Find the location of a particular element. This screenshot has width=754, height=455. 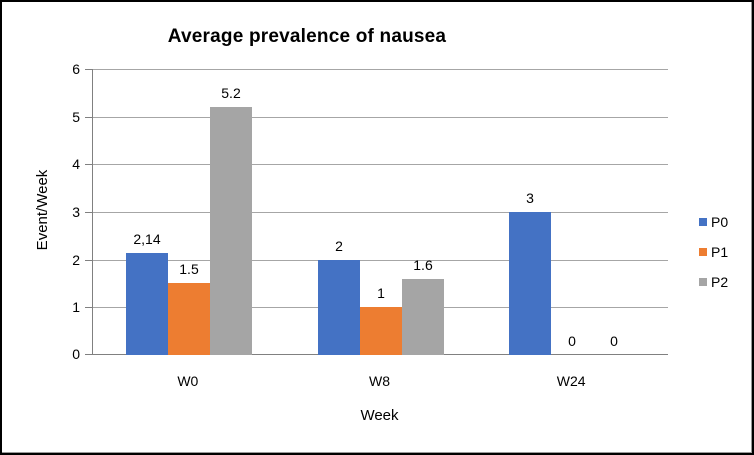

y-tick-label: 5 is located at coordinates (76, 117).